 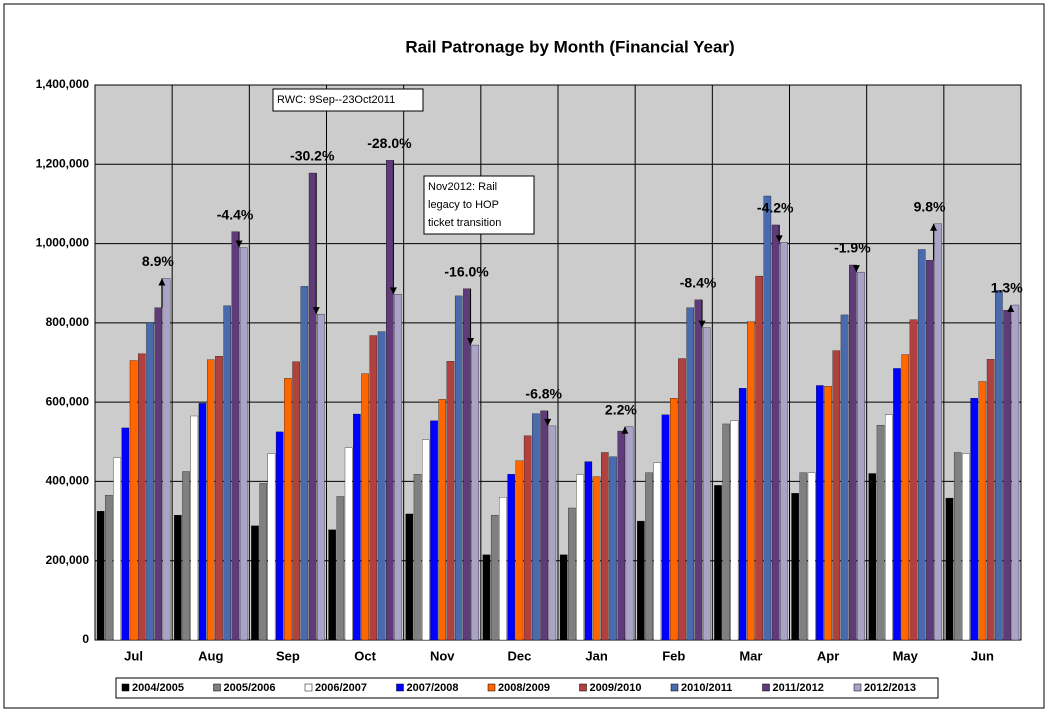 I want to click on change-label: 9.8%, so click(x=930, y=206).